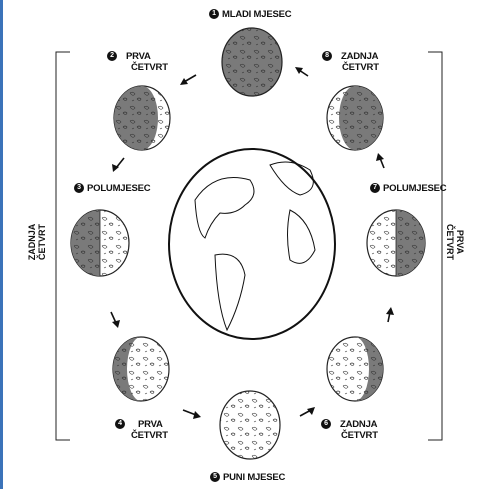 The height and width of the screenshot is (489, 479). What do you see at coordinates (396, 243) in the screenshot?
I see `moon-last-quarter` at bounding box center [396, 243].